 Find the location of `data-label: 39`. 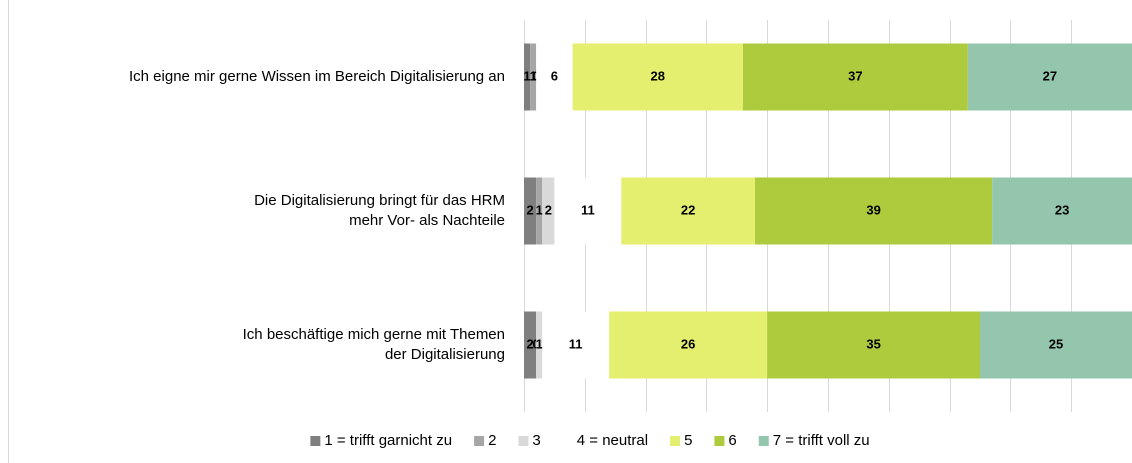

data-label: 39 is located at coordinates (873, 209).